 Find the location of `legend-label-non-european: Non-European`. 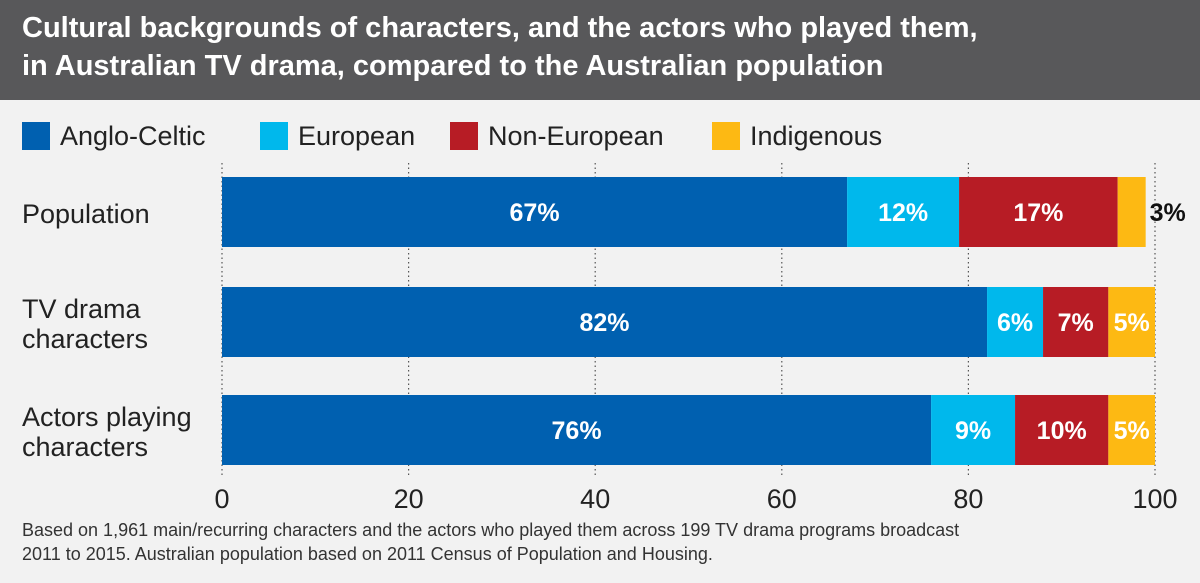

legend-label-non-european: Non-European is located at coordinates (576, 135).